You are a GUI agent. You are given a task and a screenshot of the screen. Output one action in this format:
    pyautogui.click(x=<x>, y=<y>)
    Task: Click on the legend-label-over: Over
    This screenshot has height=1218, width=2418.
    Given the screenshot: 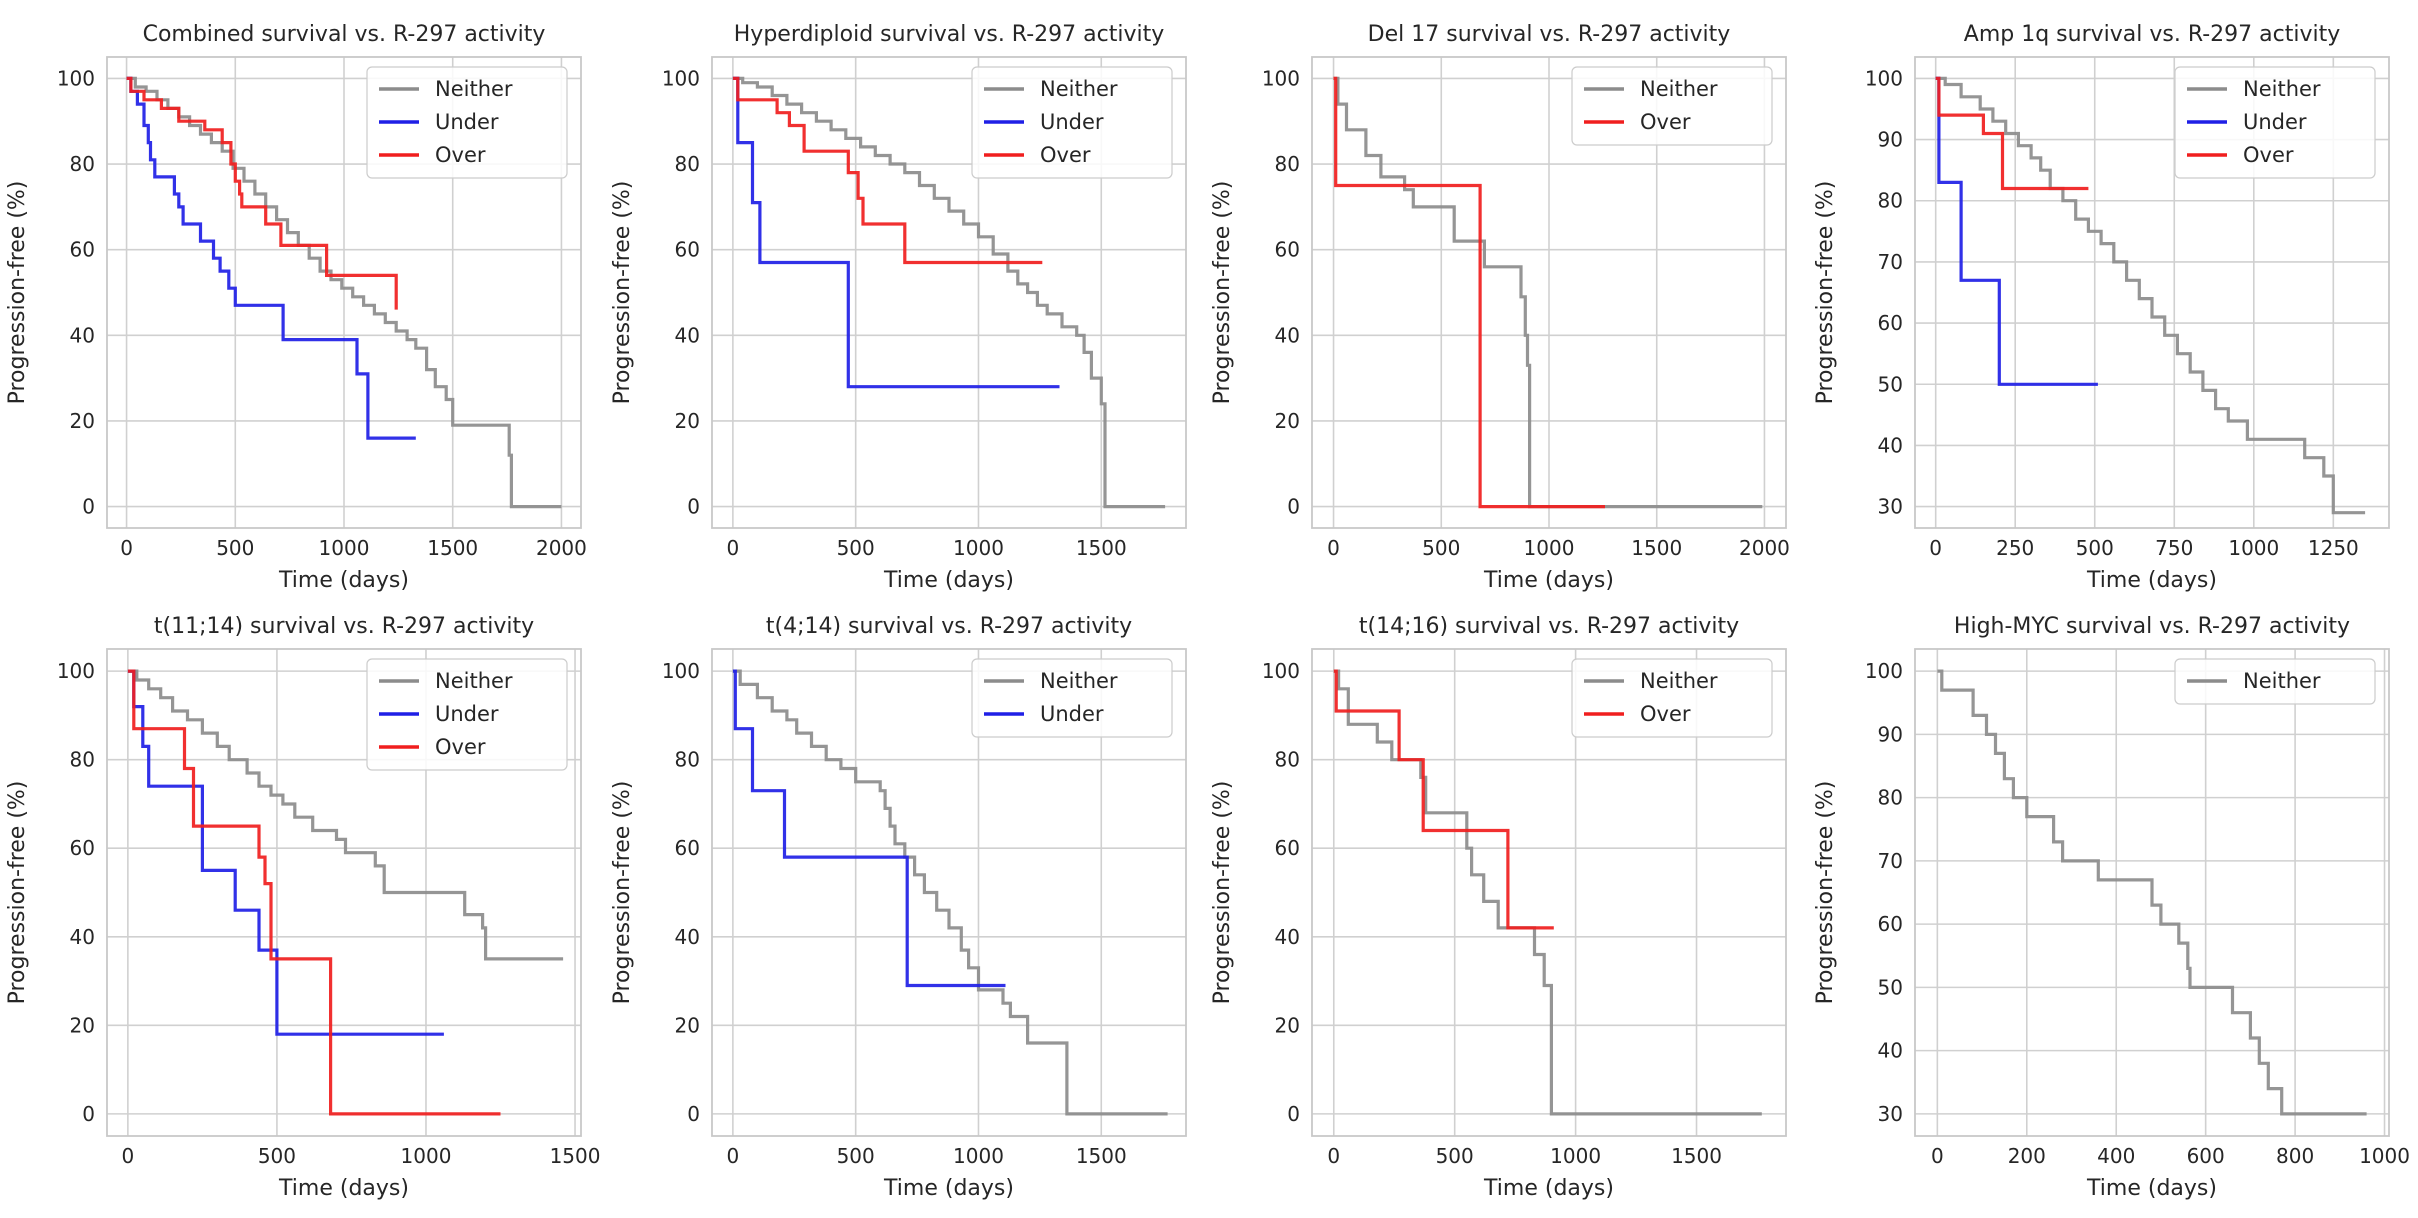 What is the action you would take?
    pyautogui.click(x=1065, y=155)
    